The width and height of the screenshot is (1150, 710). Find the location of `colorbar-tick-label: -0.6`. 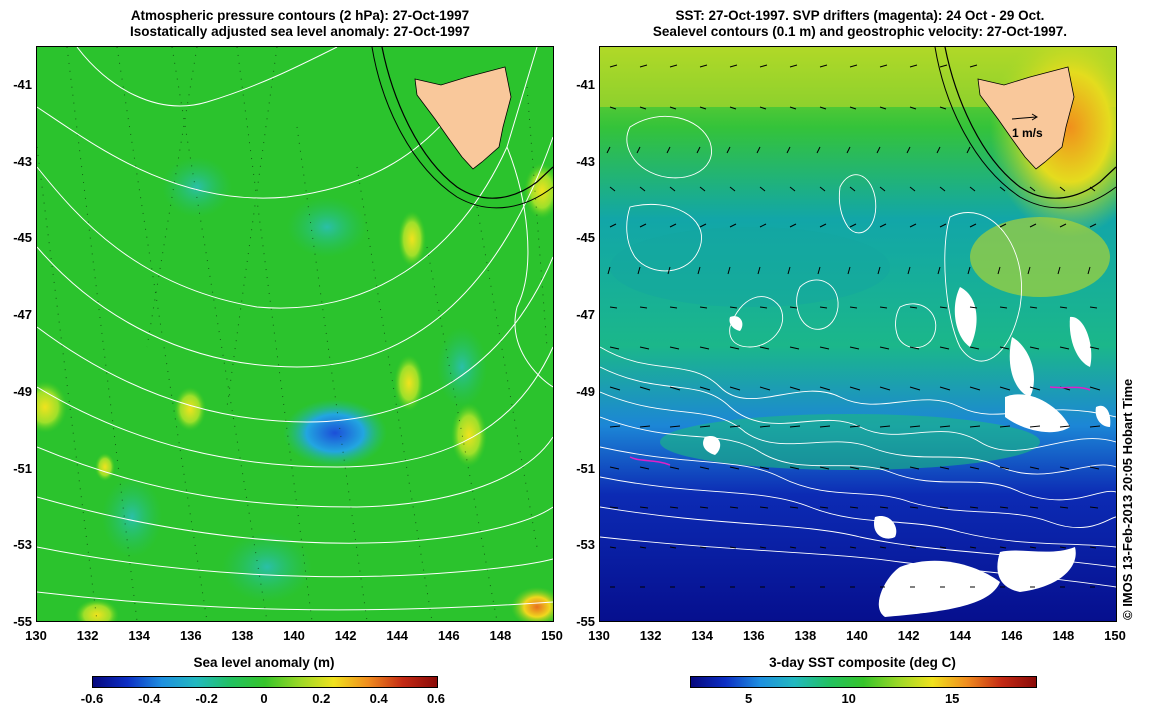

colorbar-tick-label: -0.6 is located at coordinates (92, 698).